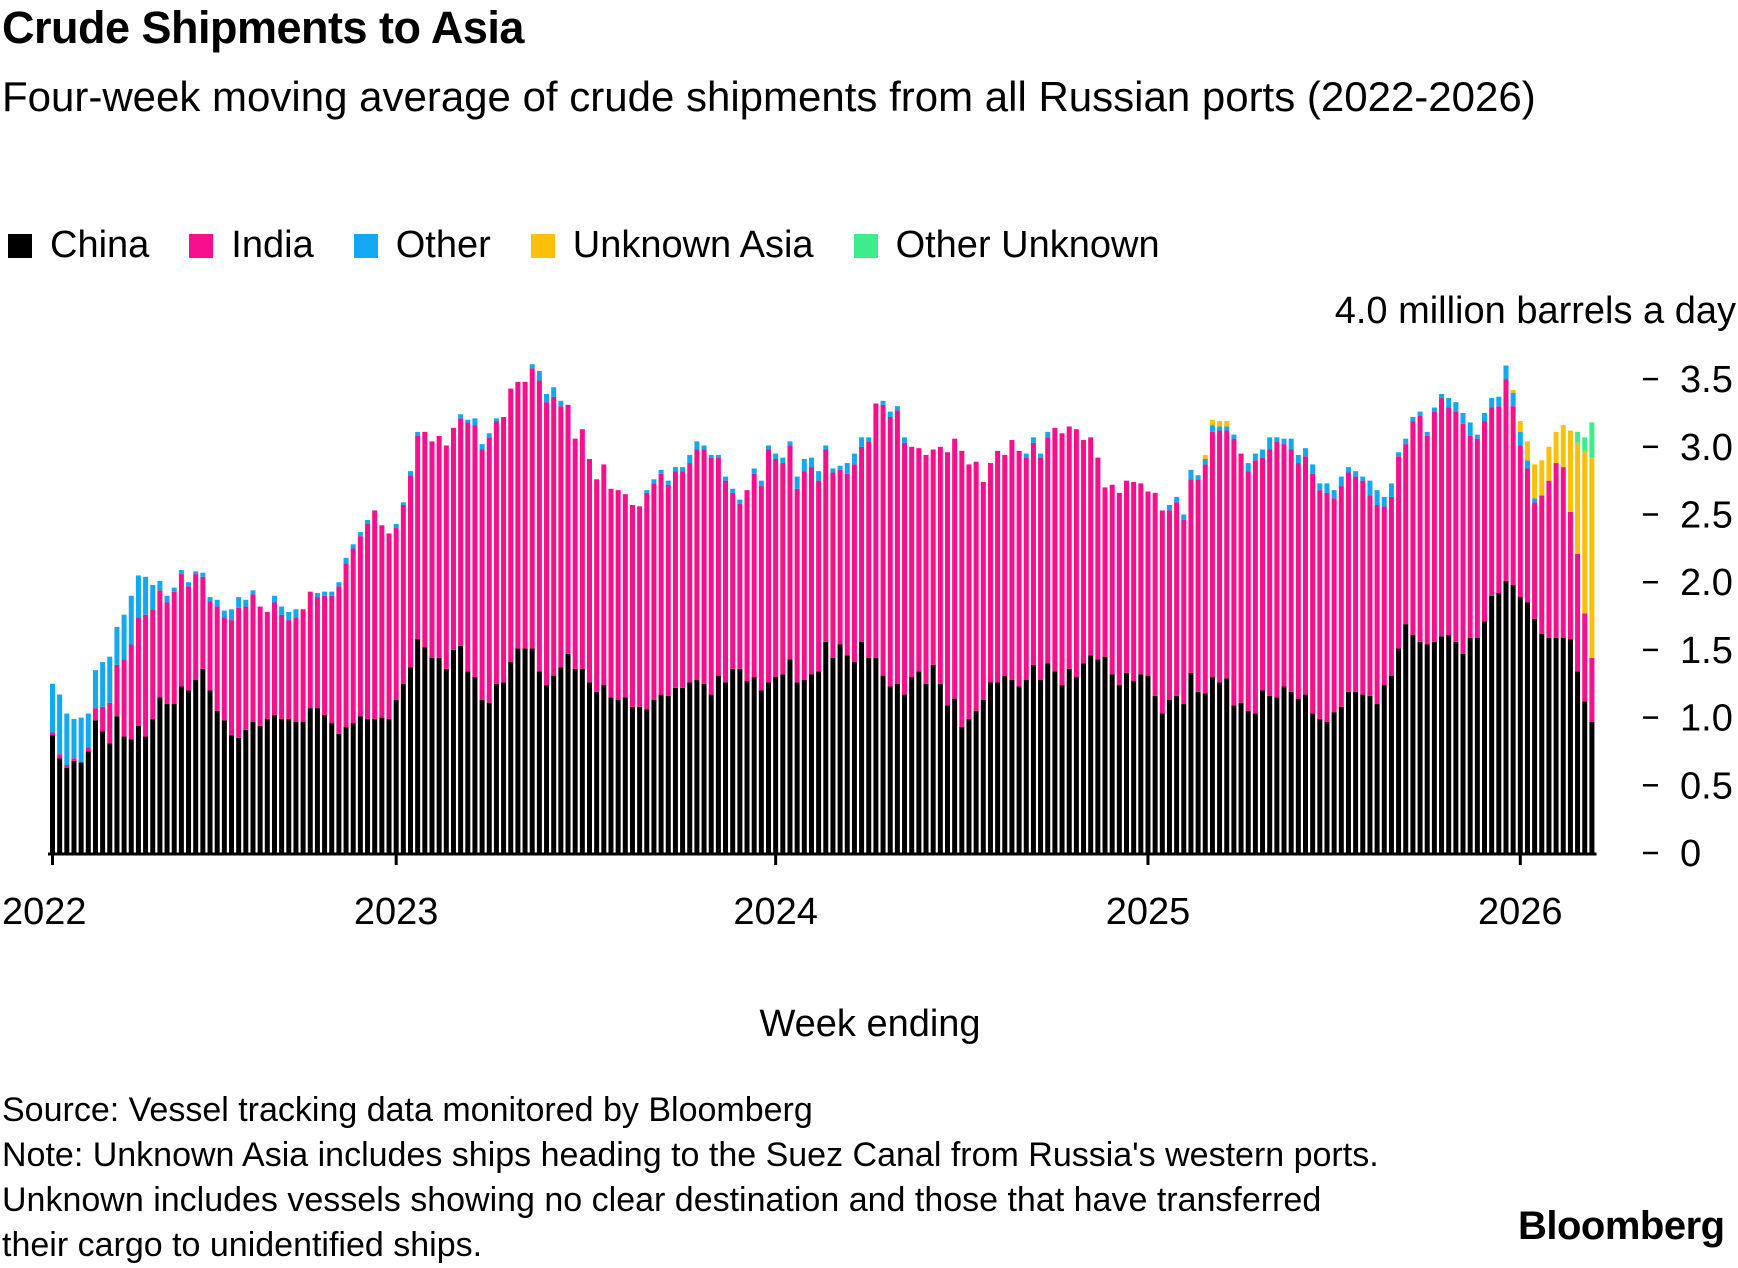 This screenshot has height=1268, width=1738. Describe the element at coordinates (1621, 1226) in the screenshot. I see `bloomberg-logo: Bloomberg` at that location.